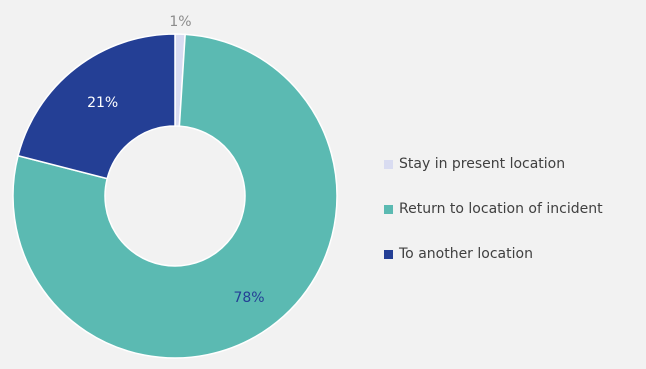 This screenshot has height=369, width=646. Describe the element at coordinates (482, 164) in the screenshot. I see `legend-label-stay: Stay in present location` at that location.